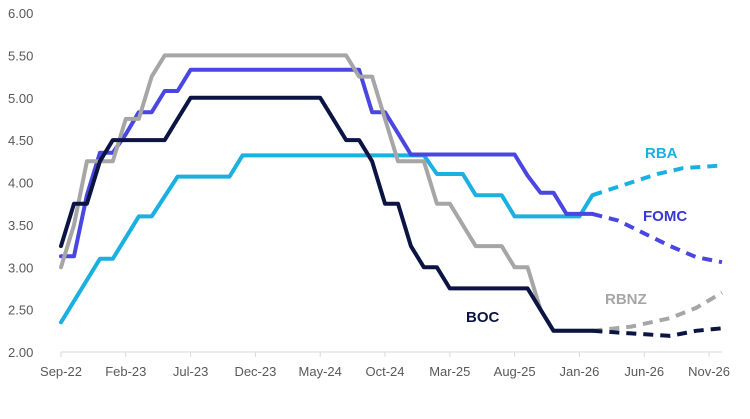 The height and width of the screenshot is (419, 750). I want to click on y-tick-label: 3.00, so click(20, 267).